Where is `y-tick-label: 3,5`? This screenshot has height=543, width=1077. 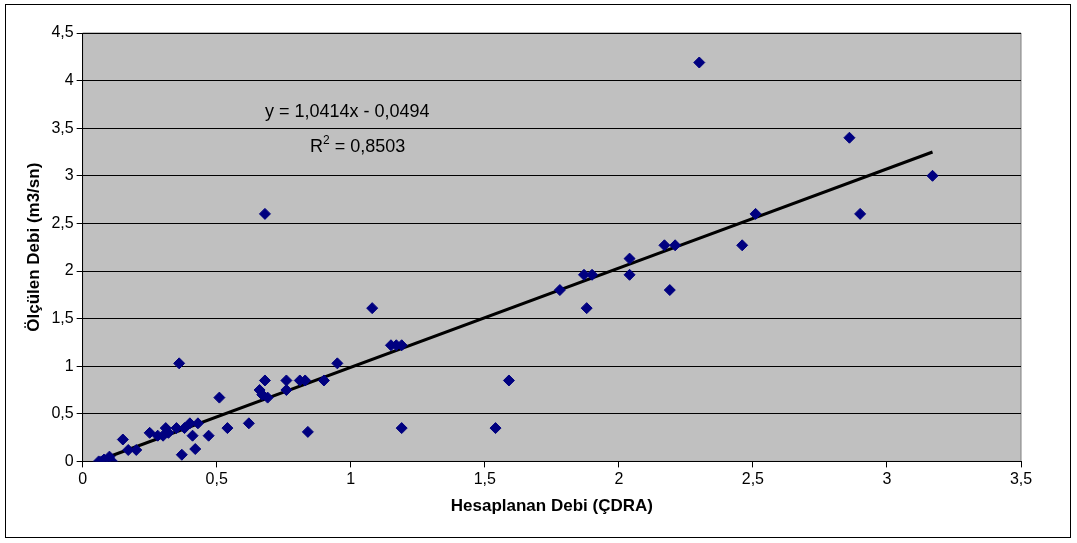
y-tick-label: 3,5 is located at coordinates (62, 127).